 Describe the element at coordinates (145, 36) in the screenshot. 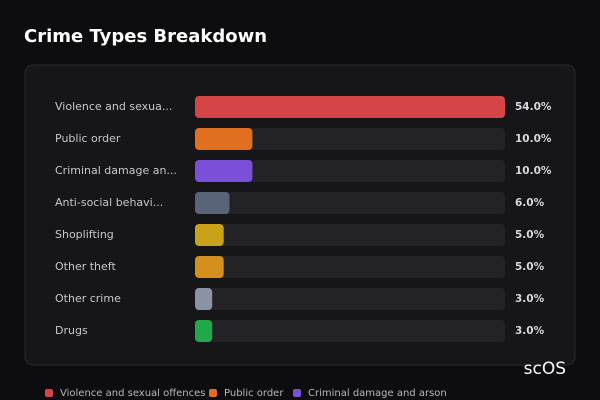

I see `chart-title: Crime Types Breakdown` at that location.